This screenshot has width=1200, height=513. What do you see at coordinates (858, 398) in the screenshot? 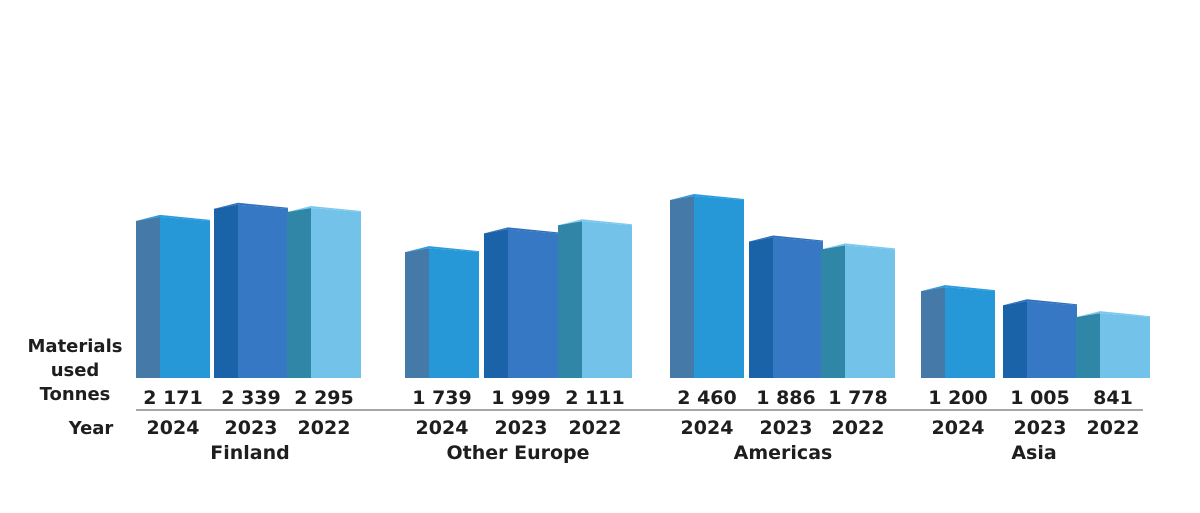
I see `value-label-americas-2022: 1 778` at bounding box center [858, 398].